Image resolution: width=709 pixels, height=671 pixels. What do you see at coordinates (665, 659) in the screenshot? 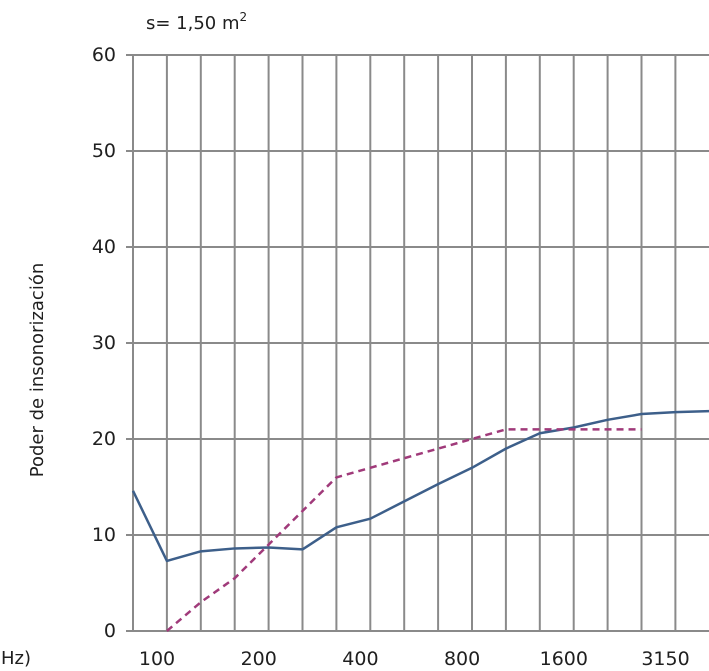
I see `x-tick-3150: 3150` at bounding box center [665, 659].